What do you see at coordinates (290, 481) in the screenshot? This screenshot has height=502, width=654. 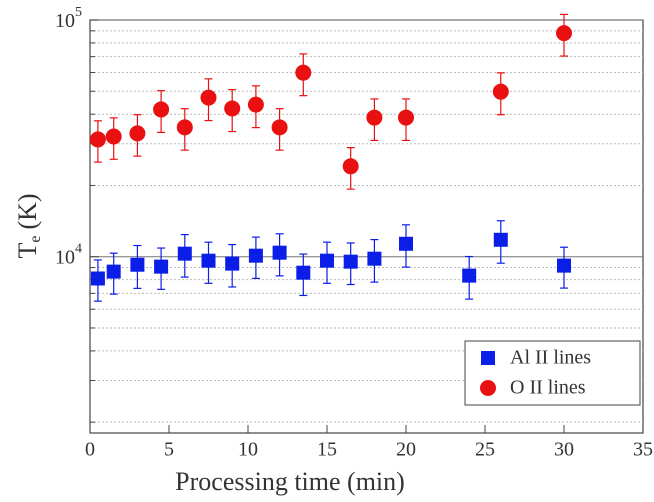 I see `x-axis-title: Processing time (min)` at bounding box center [290, 481].